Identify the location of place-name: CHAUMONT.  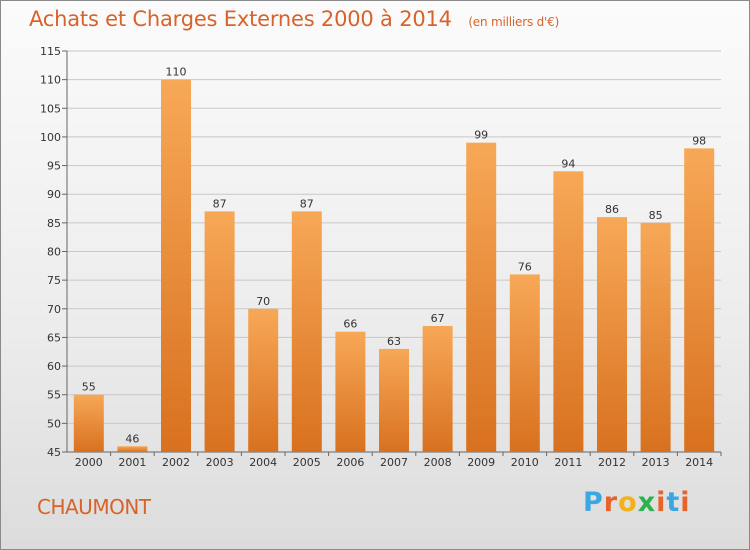
(94, 507).